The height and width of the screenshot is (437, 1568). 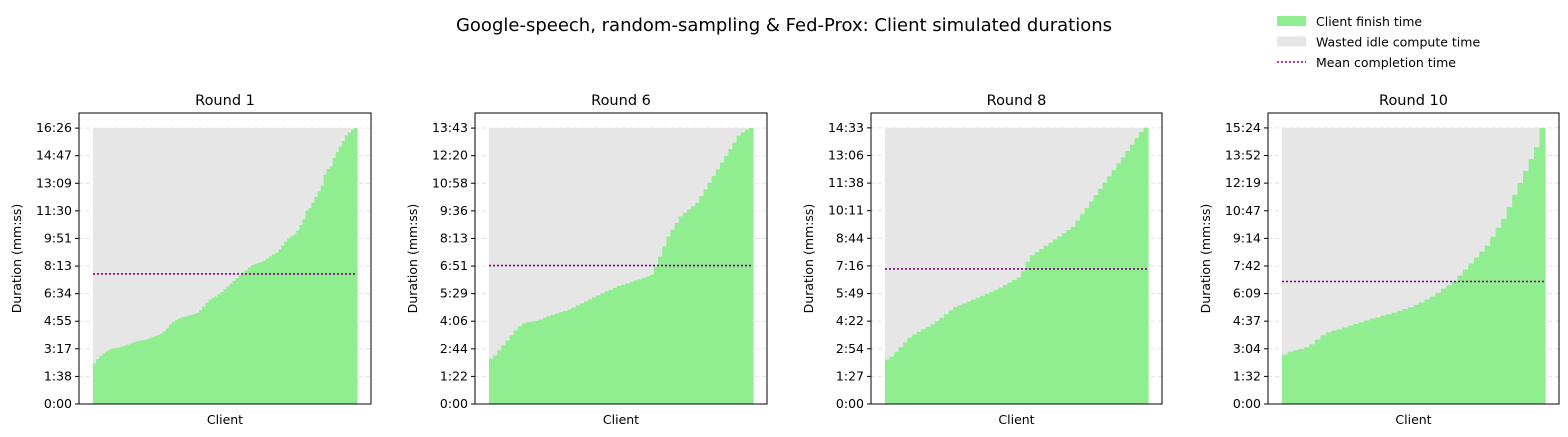 What do you see at coordinates (450, 127) in the screenshot?
I see `y-tick-label: 13:43` at bounding box center [450, 127].